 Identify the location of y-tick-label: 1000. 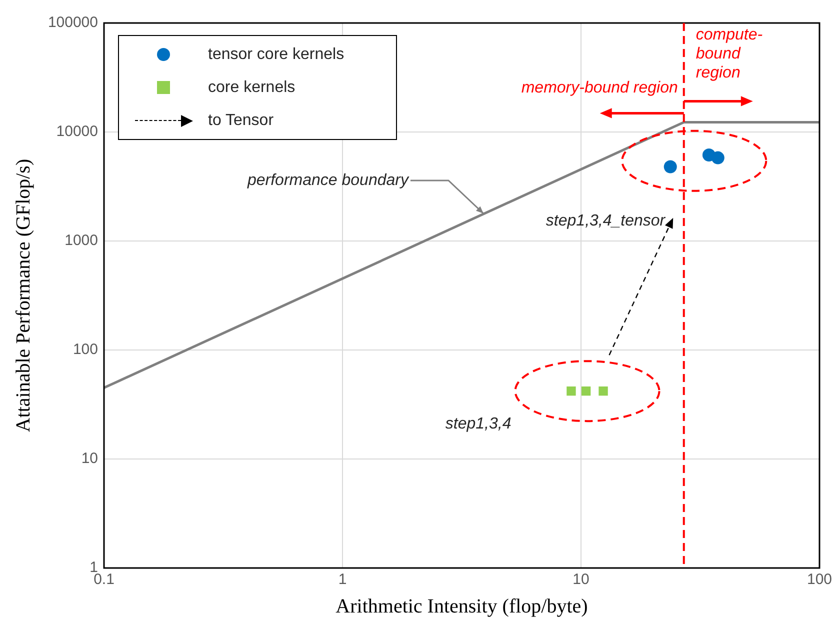
(81, 241).